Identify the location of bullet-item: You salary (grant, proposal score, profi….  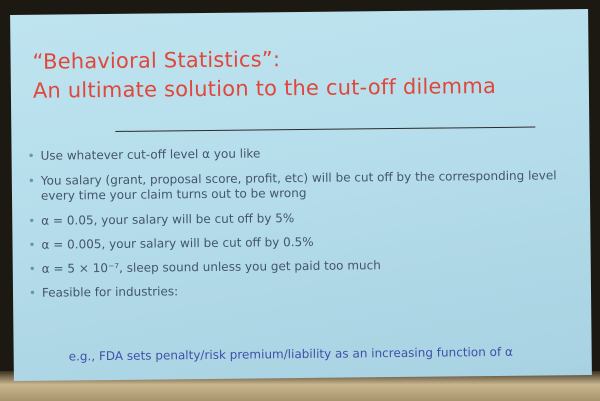
(306, 186).